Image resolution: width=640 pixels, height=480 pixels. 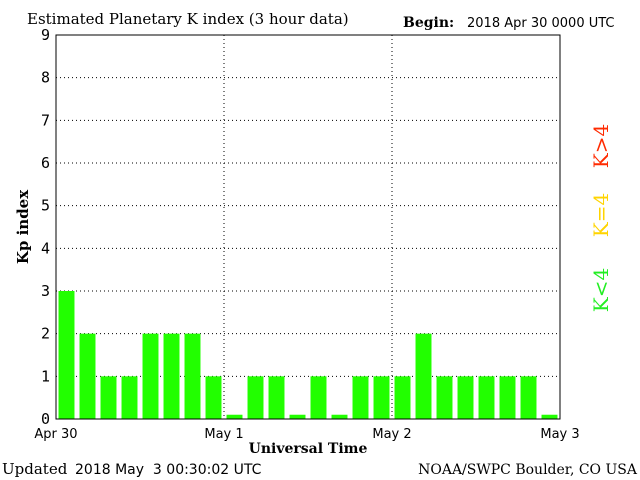 What do you see at coordinates (45, 227) in the screenshot?
I see `y-tick-labels: 0 1 2 3 4 5 6 7 8 9` at bounding box center [45, 227].